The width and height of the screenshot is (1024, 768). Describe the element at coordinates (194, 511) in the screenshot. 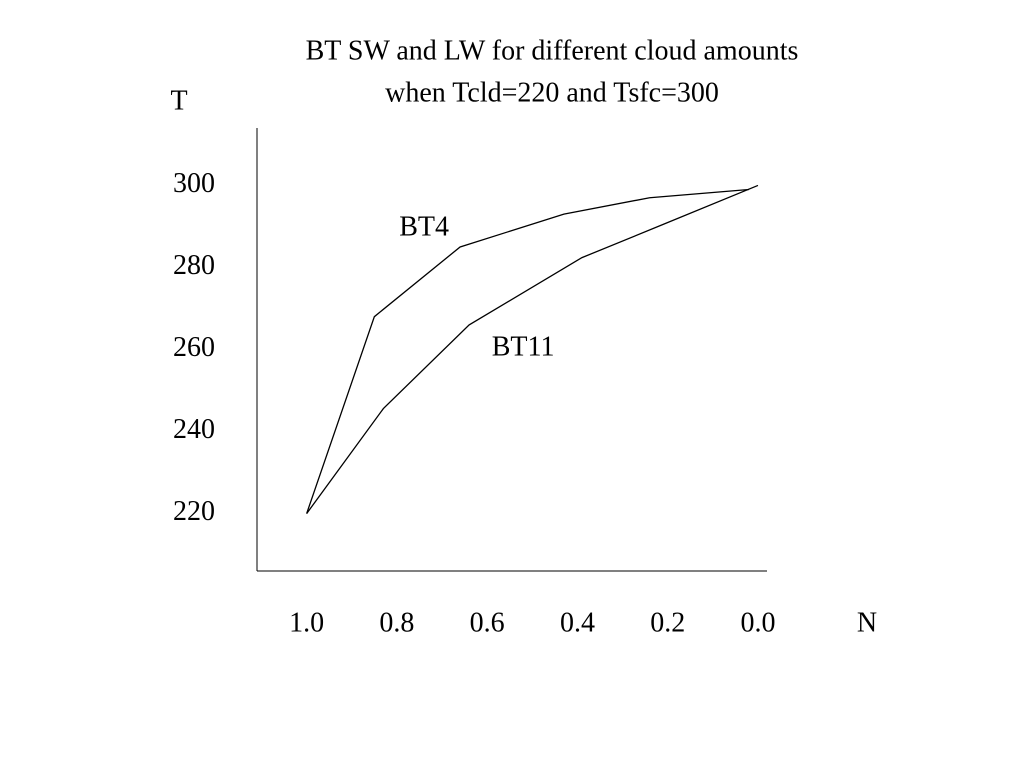

I see `y-tick-label: 220` at that location.